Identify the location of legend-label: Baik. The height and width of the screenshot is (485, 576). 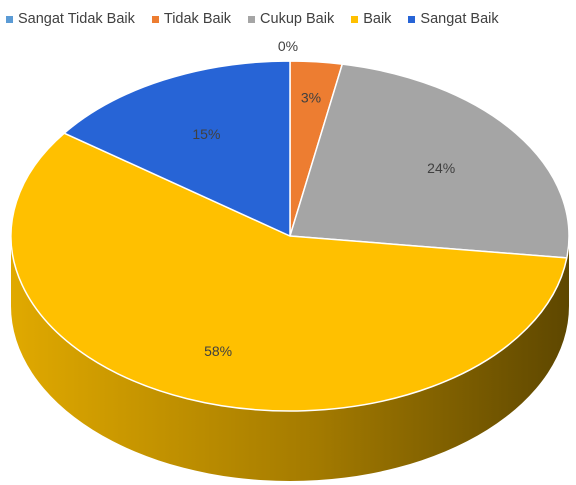
(377, 19).